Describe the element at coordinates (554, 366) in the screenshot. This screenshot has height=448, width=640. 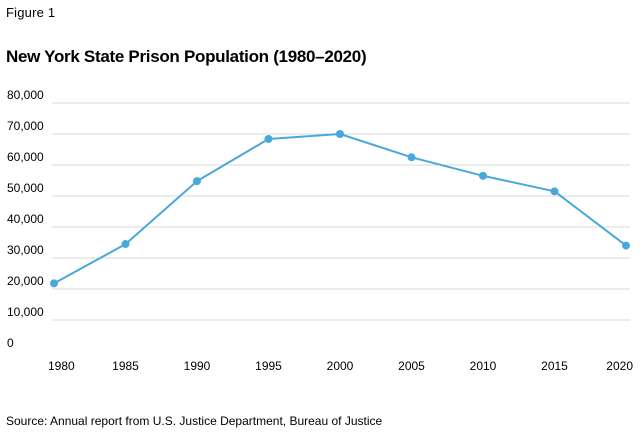
I see `x-tick-label: 2015` at that location.